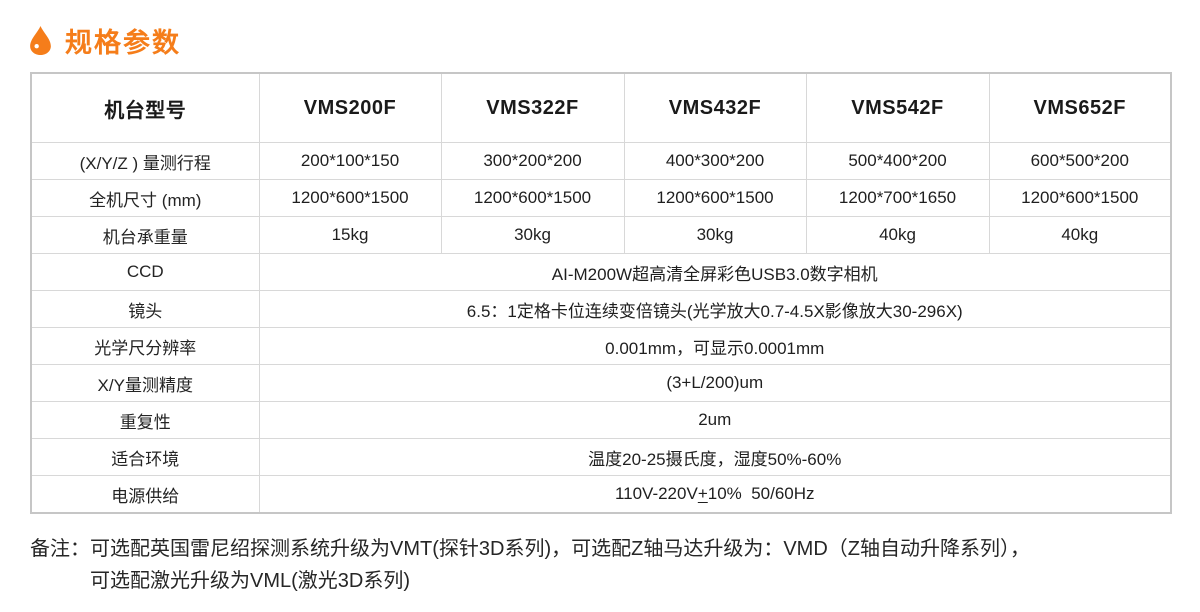  Describe the element at coordinates (897, 161) in the screenshot. I see `spec-cell: 500*400*200` at that location.